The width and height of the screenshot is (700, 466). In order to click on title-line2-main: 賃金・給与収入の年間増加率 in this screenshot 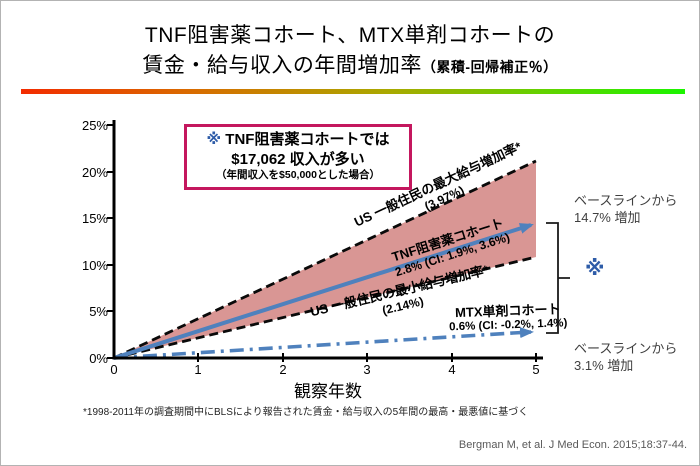, I will do `click(282, 66)`.